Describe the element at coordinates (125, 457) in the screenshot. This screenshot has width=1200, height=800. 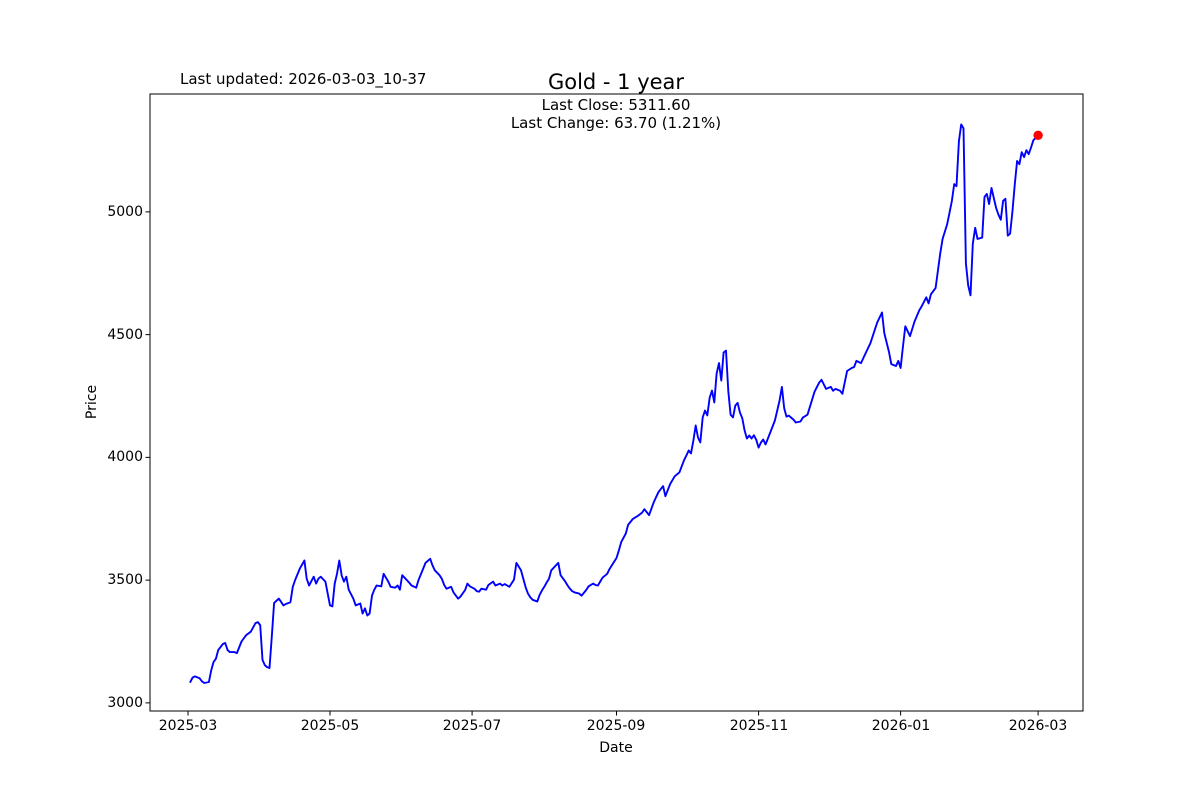
I see `y-tick-label-4000: 4000` at that location.